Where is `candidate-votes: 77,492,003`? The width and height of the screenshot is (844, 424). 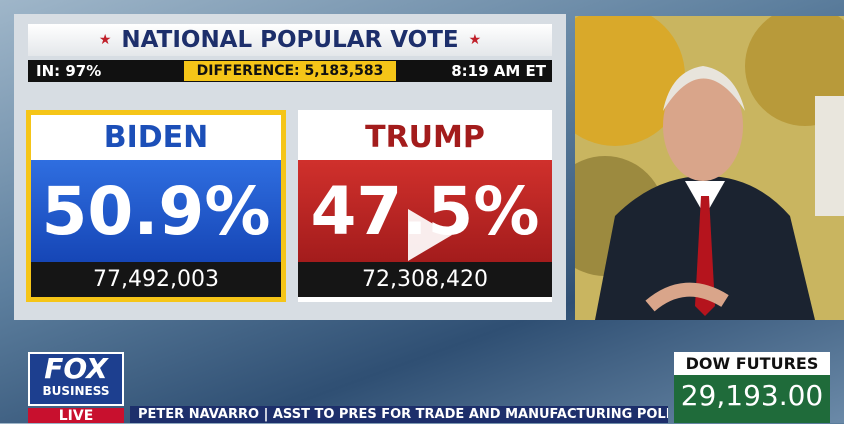
candidate-votes: 77,492,003 is located at coordinates (156, 279).